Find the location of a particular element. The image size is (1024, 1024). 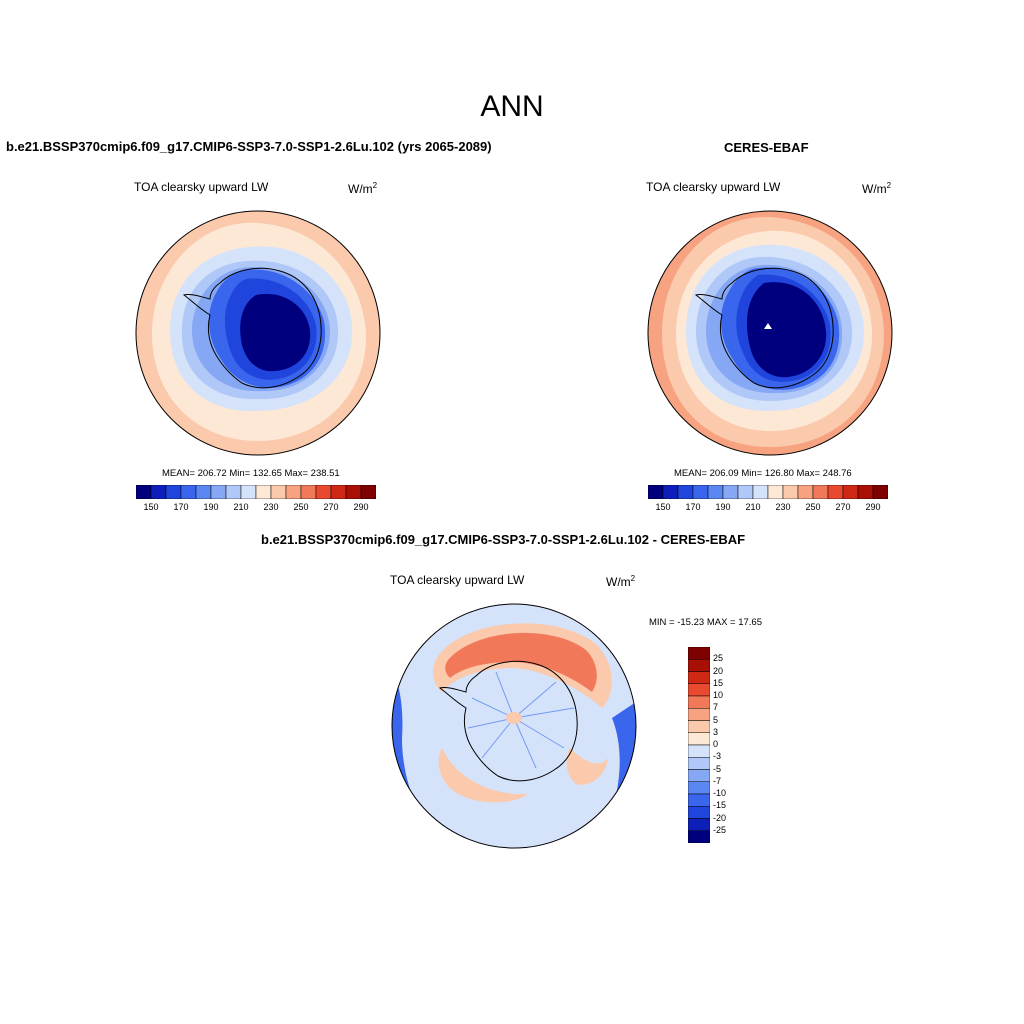

diff-colorbar-tick-label: 0 is located at coordinates (716, 744).